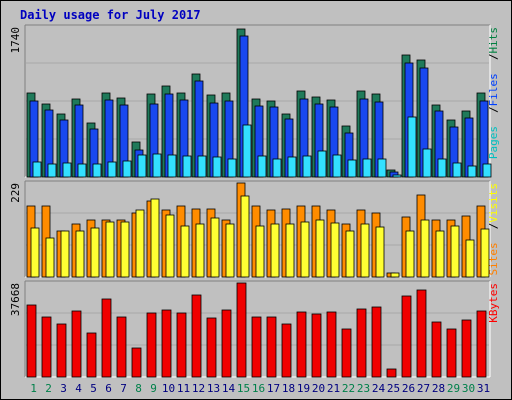 This screenshot has width=512, height=400. Describe the element at coordinates (48, 388) in the screenshot. I see `x-tick-label-day-2: 2` at that location.